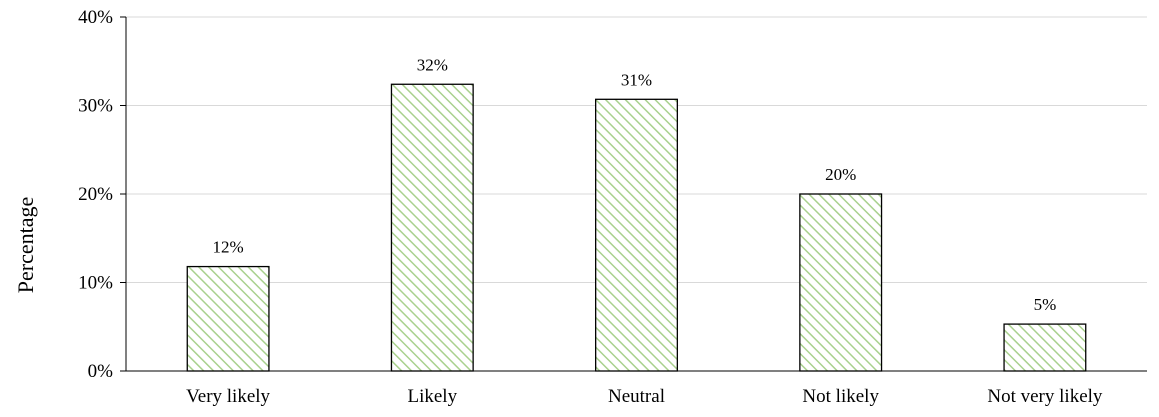 The height and width of the screenshot is (417, 1159). Describe the element at coordinates (95, 106) in the screenshot. I see `y-tick-label: 30%` at that location.